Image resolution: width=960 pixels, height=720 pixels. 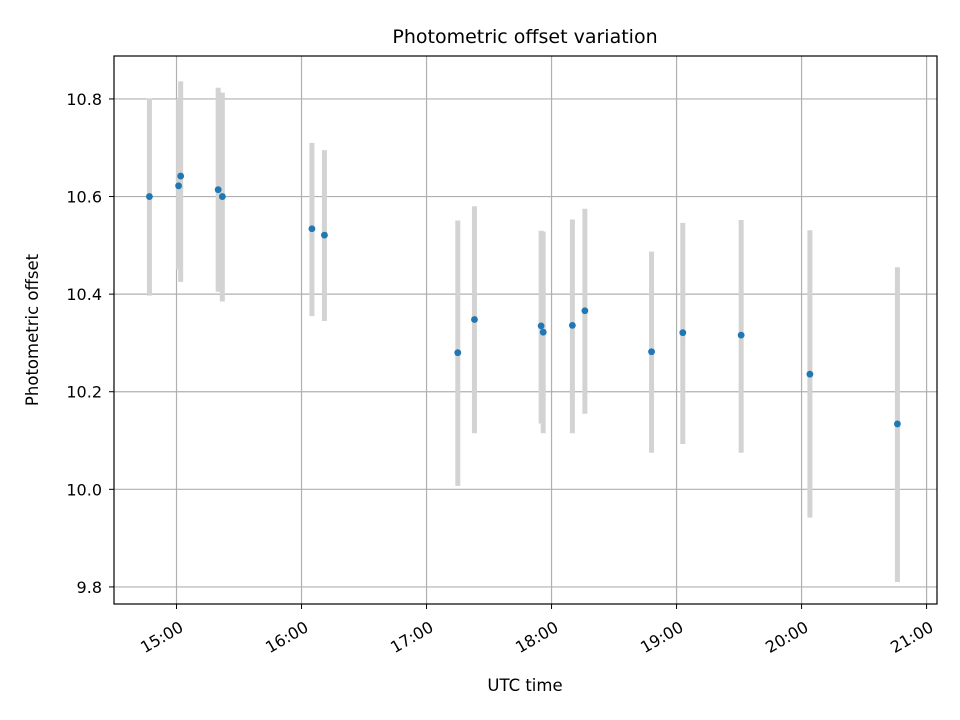 What do you see at coordinates (524, 685) in the screenshot?
I see `x-axis-title: UTC time` at bounding box center [524, 685].